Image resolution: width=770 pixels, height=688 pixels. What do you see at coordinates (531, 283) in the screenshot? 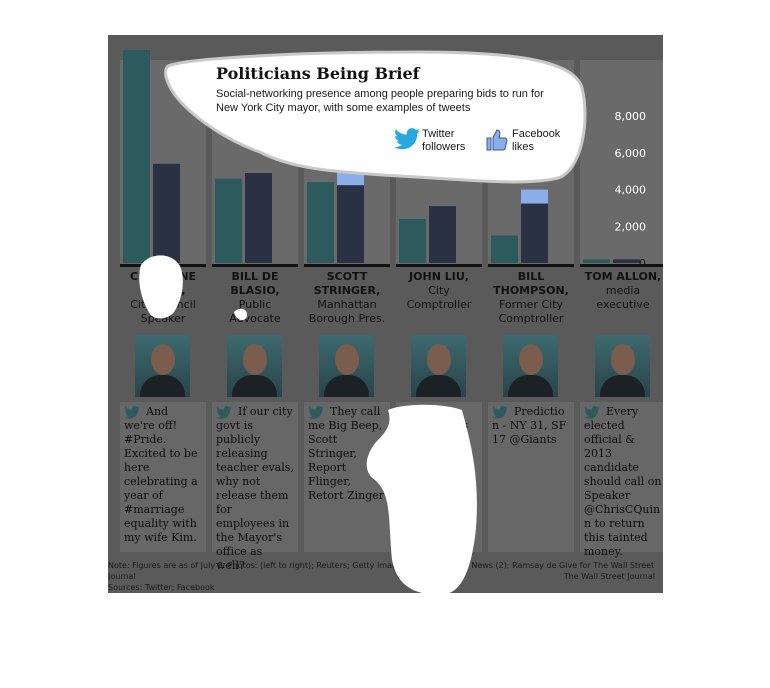
I see `candidate-name: BILL THOMPSON,` at bounding box center [531, 283].